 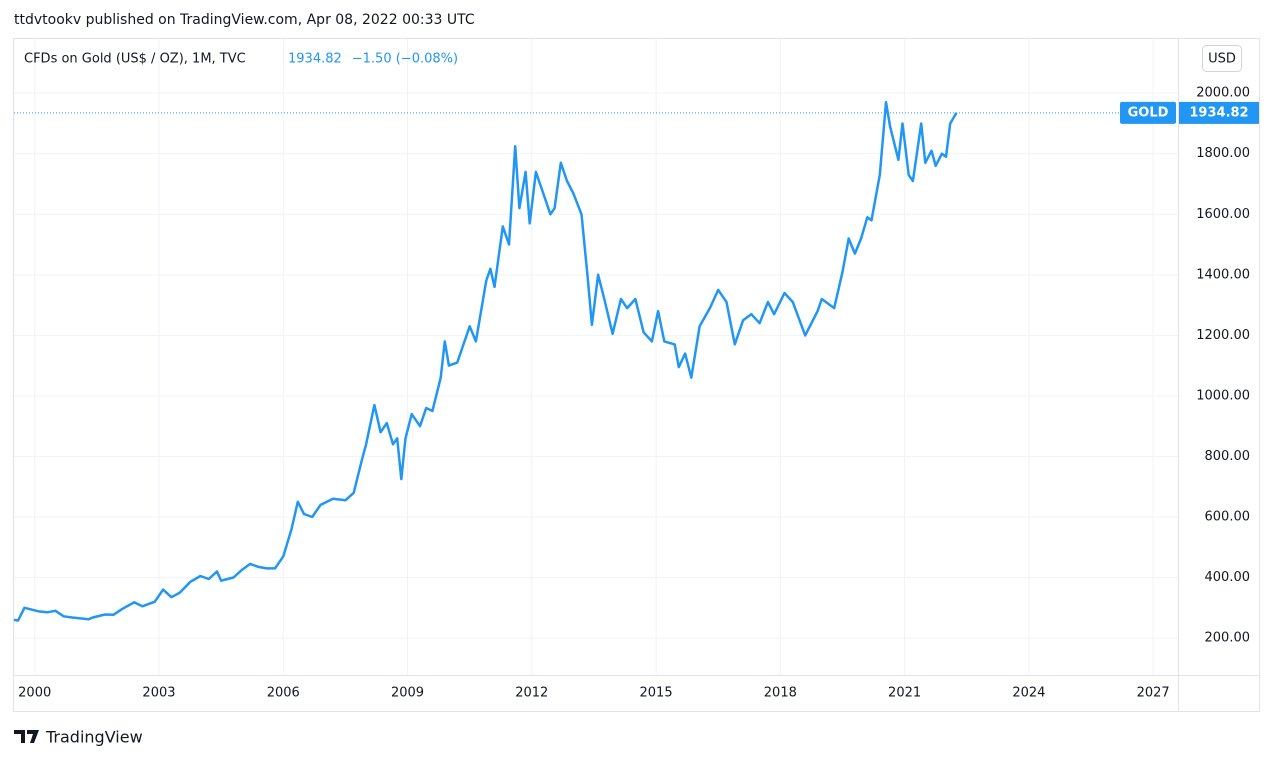 I want to click on x-tick-label: 2009, so click(x=407, y=693).